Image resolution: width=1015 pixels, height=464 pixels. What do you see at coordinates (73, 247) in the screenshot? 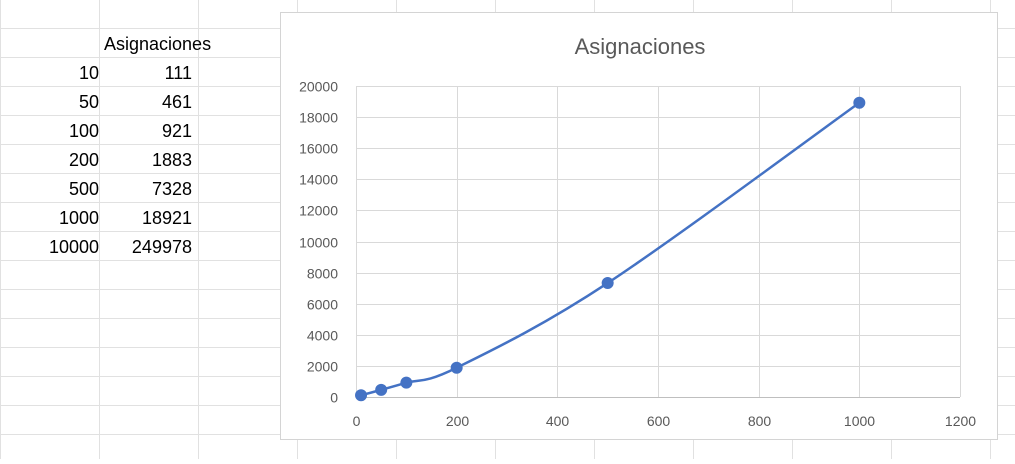
I see `cell-a-row-7: 10000` at bounding box center [73, 247].